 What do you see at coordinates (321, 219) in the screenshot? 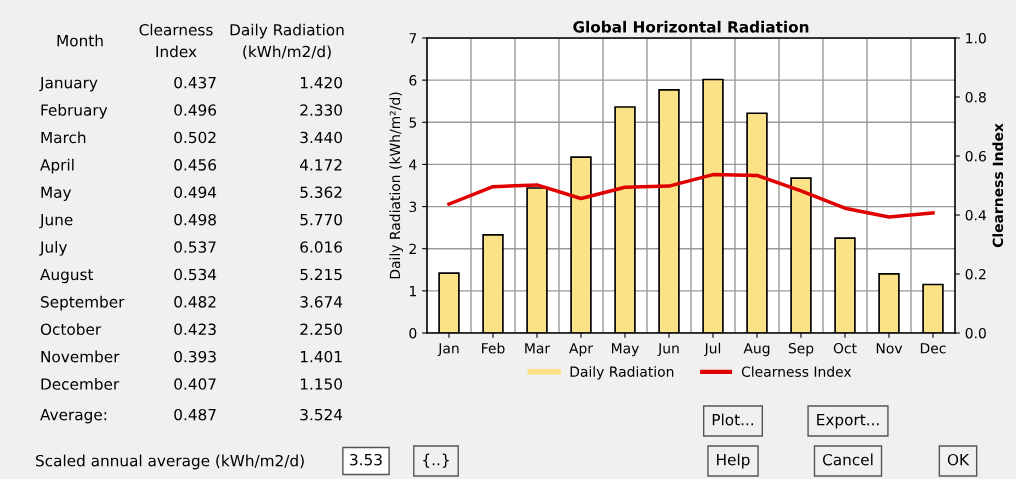
I see `text: 5.770` at bounding box center [321, 219].